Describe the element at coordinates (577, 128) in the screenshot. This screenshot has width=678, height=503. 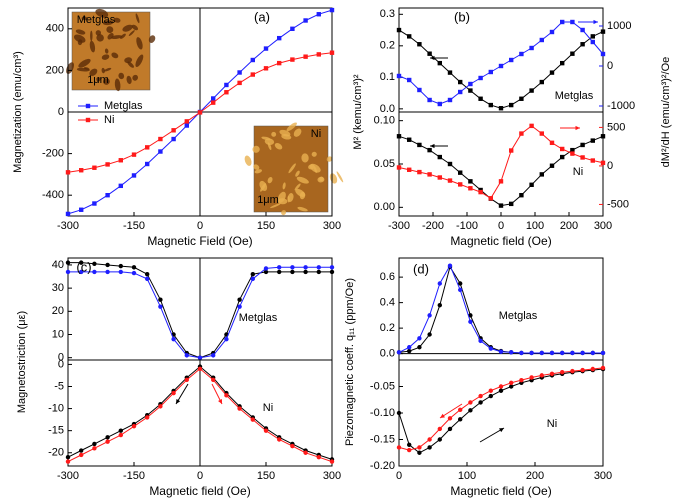
I see `arrow-head` at that location.